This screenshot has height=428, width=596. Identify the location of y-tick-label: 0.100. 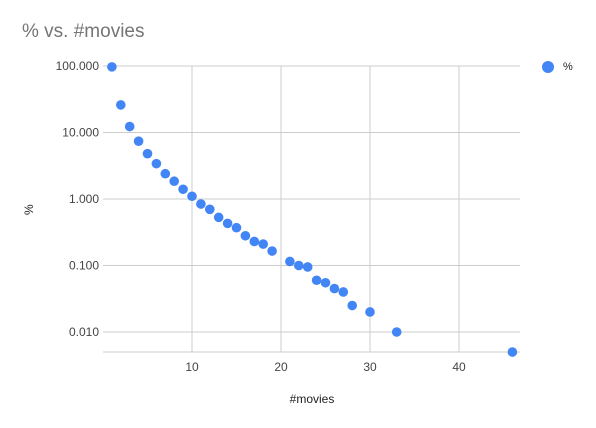
(84, 266).